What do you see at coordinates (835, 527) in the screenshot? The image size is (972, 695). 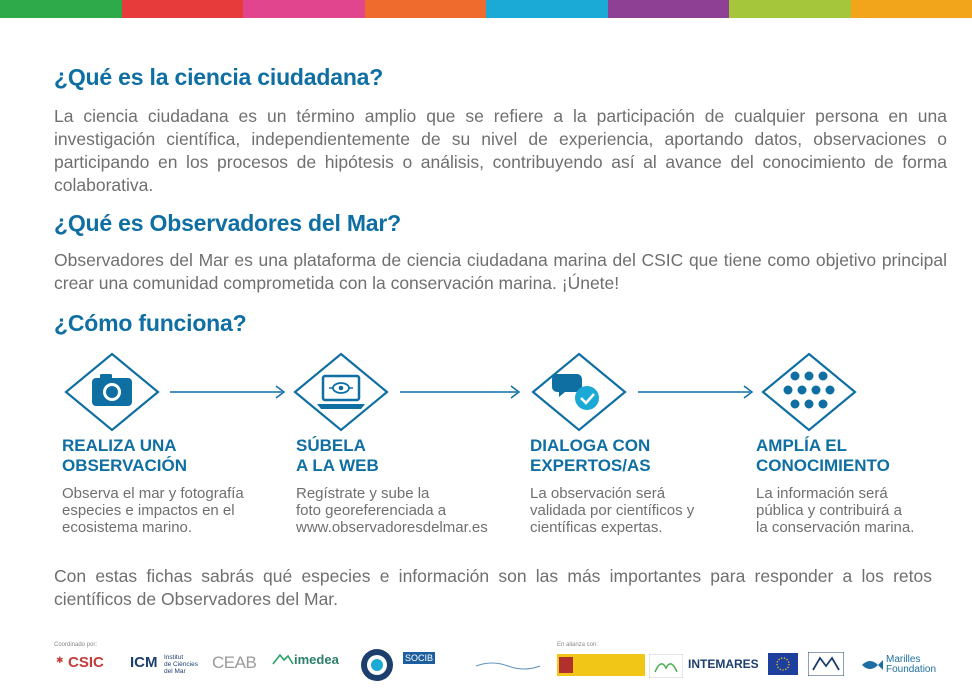 I see `step4-desc-line3: la conservación marina.` at bounding box center [835, 527].